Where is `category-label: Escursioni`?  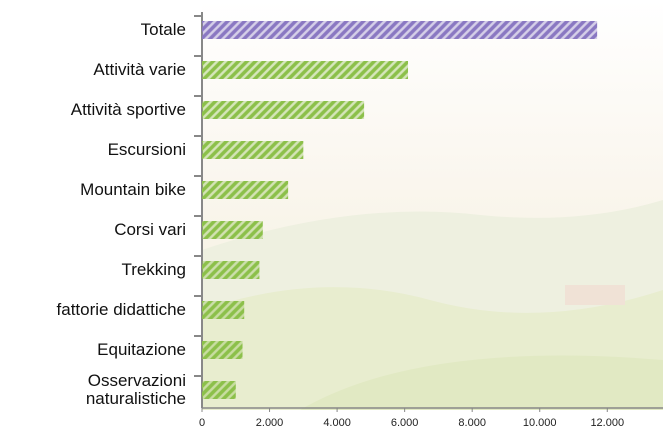 category-label: Escursioni is located at coordinates (146, 149).